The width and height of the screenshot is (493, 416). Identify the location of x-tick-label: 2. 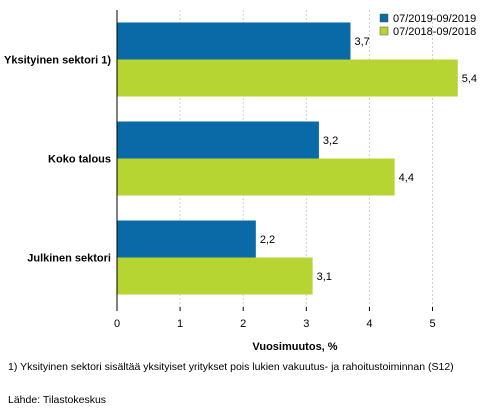
(243, 324).